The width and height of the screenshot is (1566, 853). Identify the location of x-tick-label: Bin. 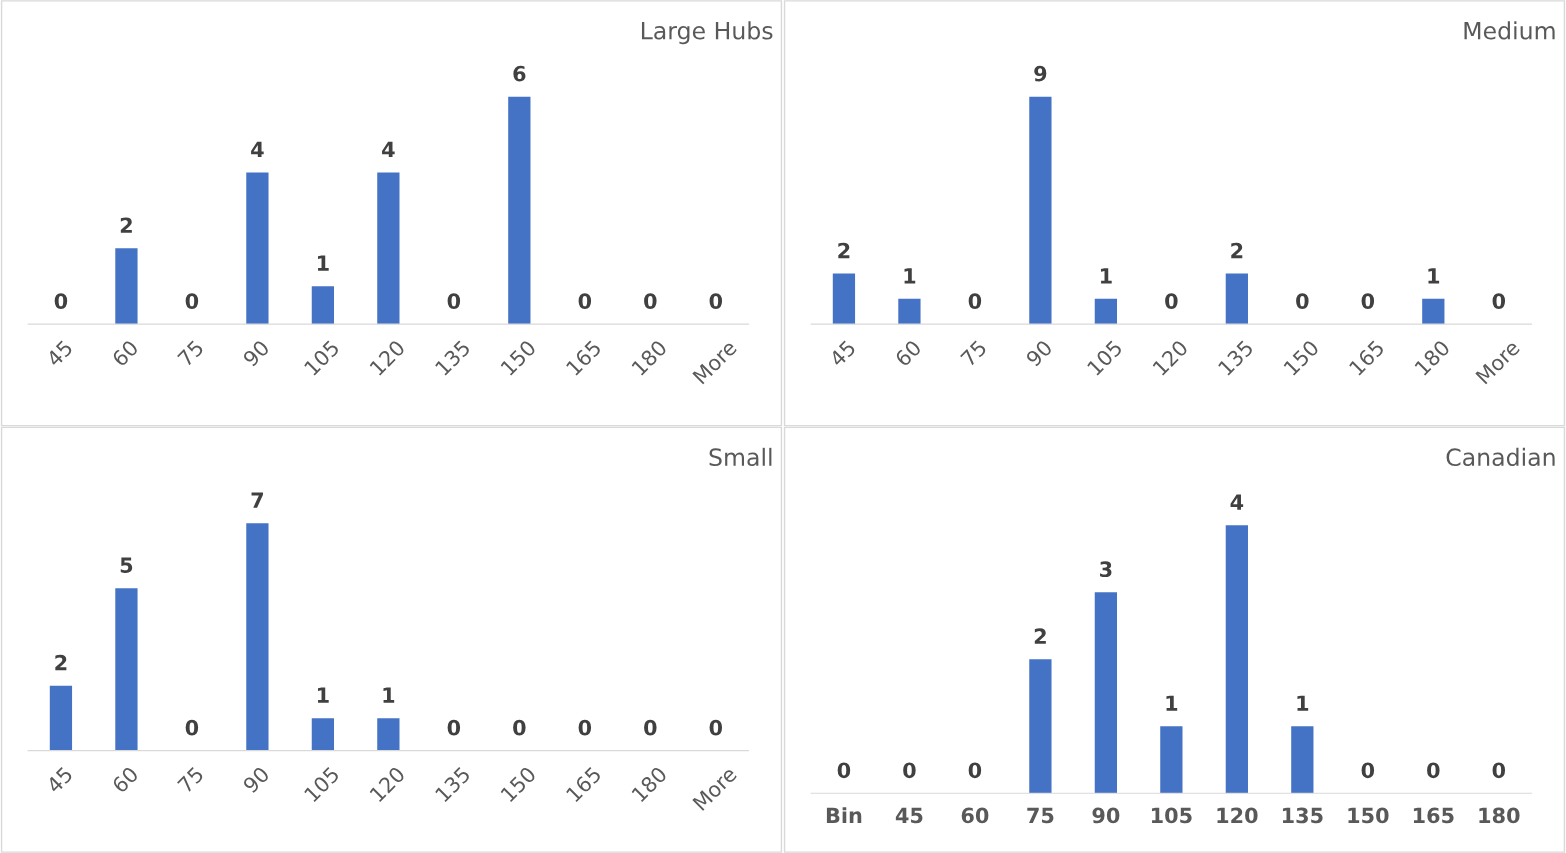
(844, 815).